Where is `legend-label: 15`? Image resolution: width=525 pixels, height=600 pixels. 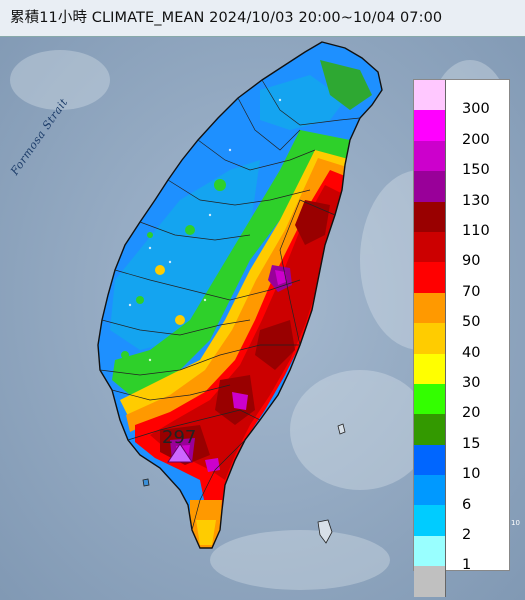 legend-label: 15 is located at coordinates (471, 443).